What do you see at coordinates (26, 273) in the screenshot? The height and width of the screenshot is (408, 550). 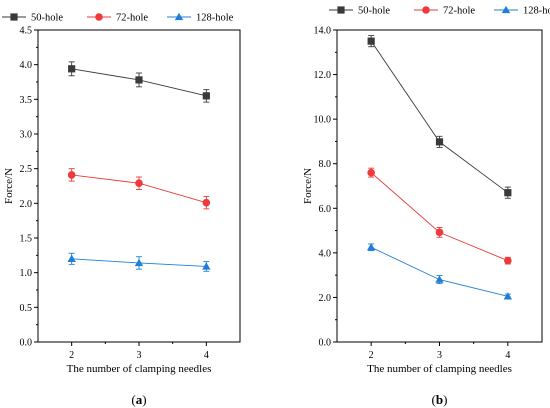 I see `y-tick-label: 1.0` at bounding box center [26, 273].